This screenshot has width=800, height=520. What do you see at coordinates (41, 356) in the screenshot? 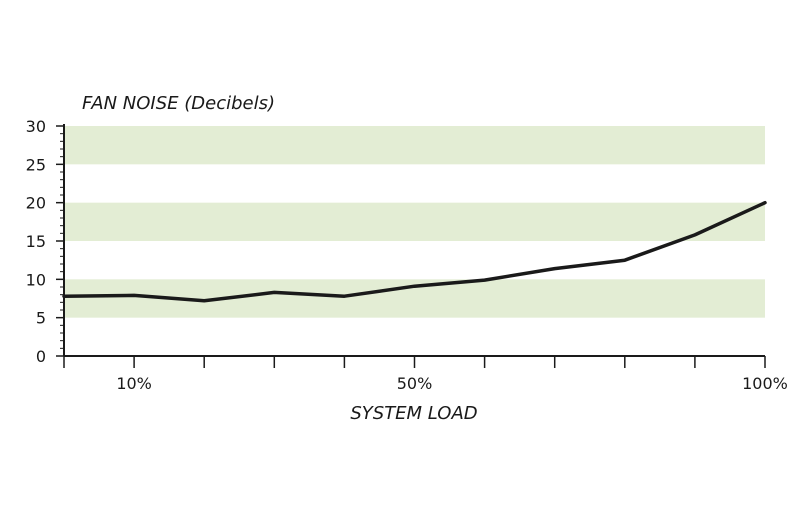
I see `y-tick-label: 0` at bounding box center [41, 356].